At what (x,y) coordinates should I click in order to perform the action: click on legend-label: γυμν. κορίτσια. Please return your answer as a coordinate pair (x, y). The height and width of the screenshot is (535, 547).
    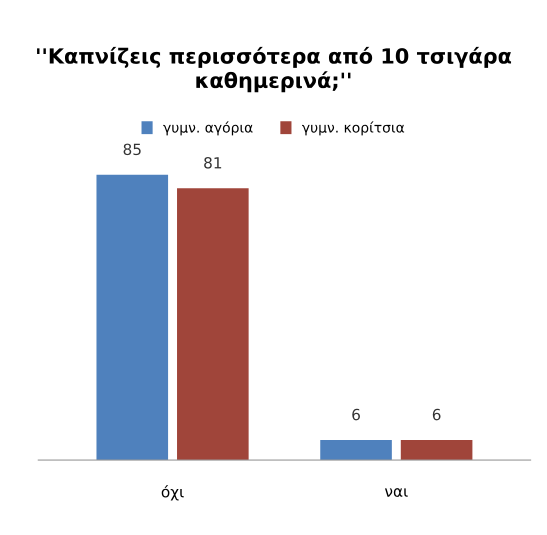
    Looking at the image, I should click on (353, 128).